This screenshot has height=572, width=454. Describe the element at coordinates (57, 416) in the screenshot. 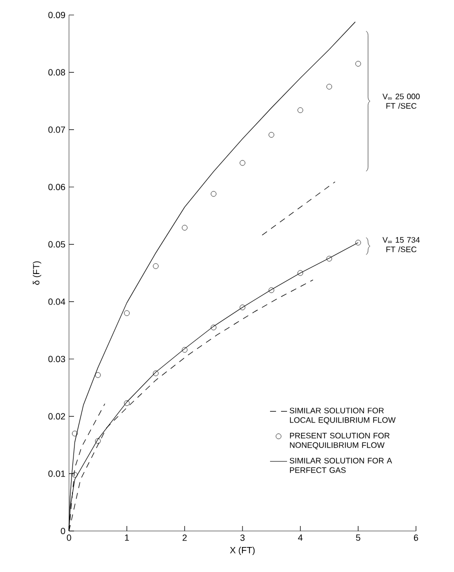

I see `y-tick-label: 0.02` at that location.